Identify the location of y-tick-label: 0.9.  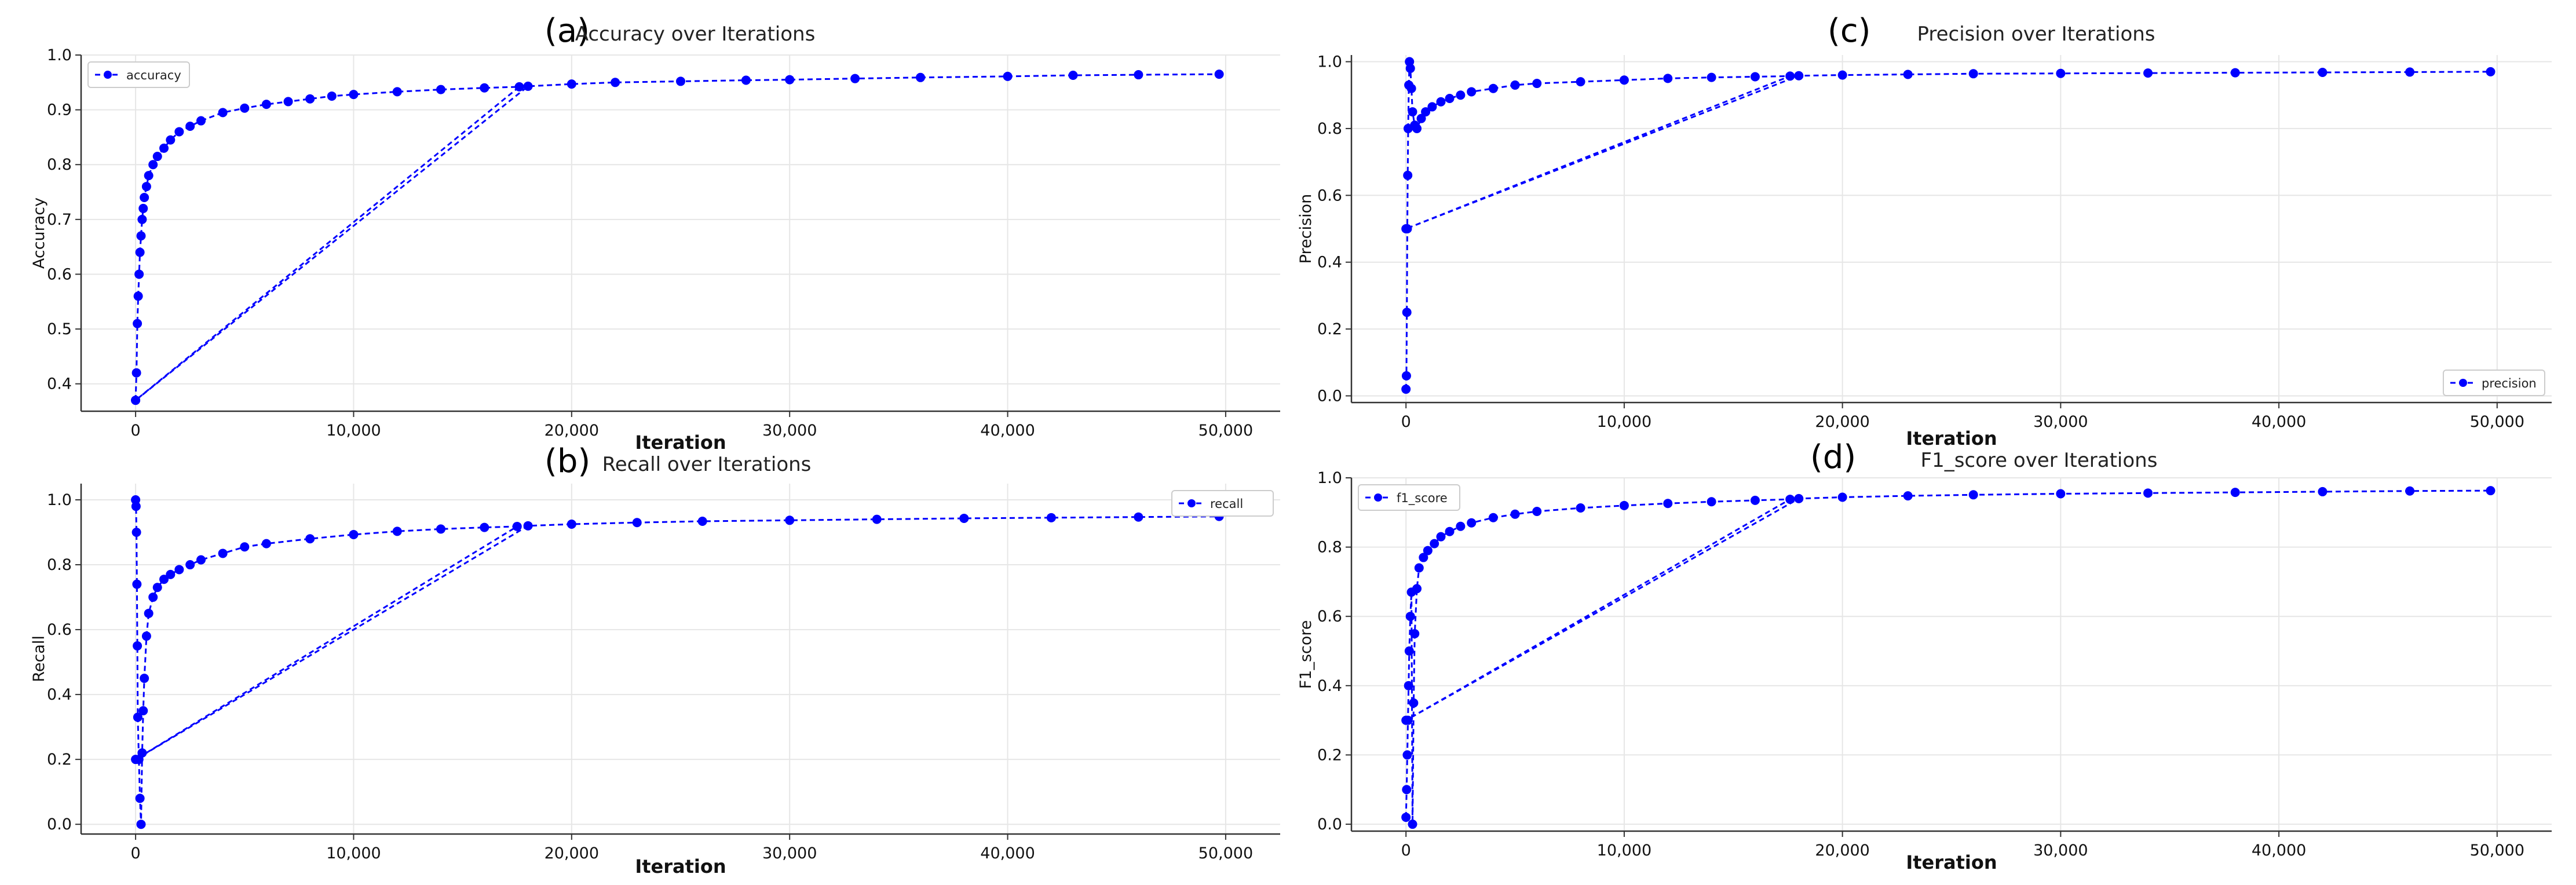
(59, 110).